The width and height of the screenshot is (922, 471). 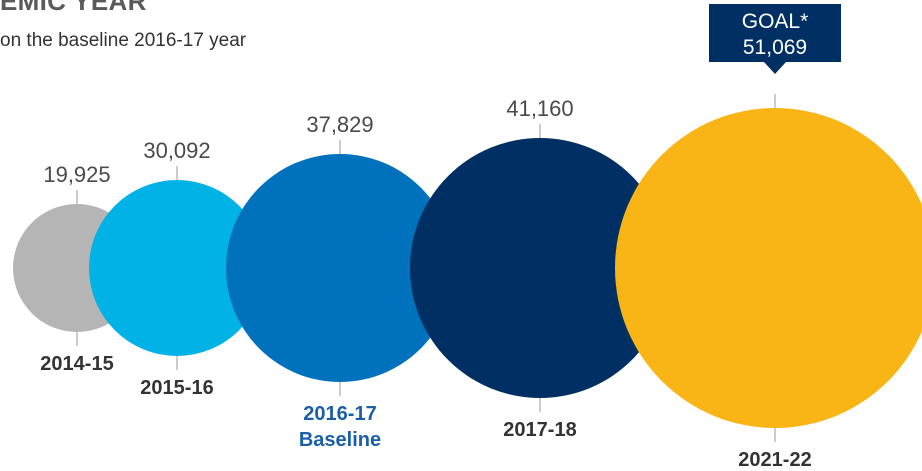 What do you see at coordinates (774, 460) in the screenshot?
I see `category-label: 2021-22` at bounding box center [774, 460].